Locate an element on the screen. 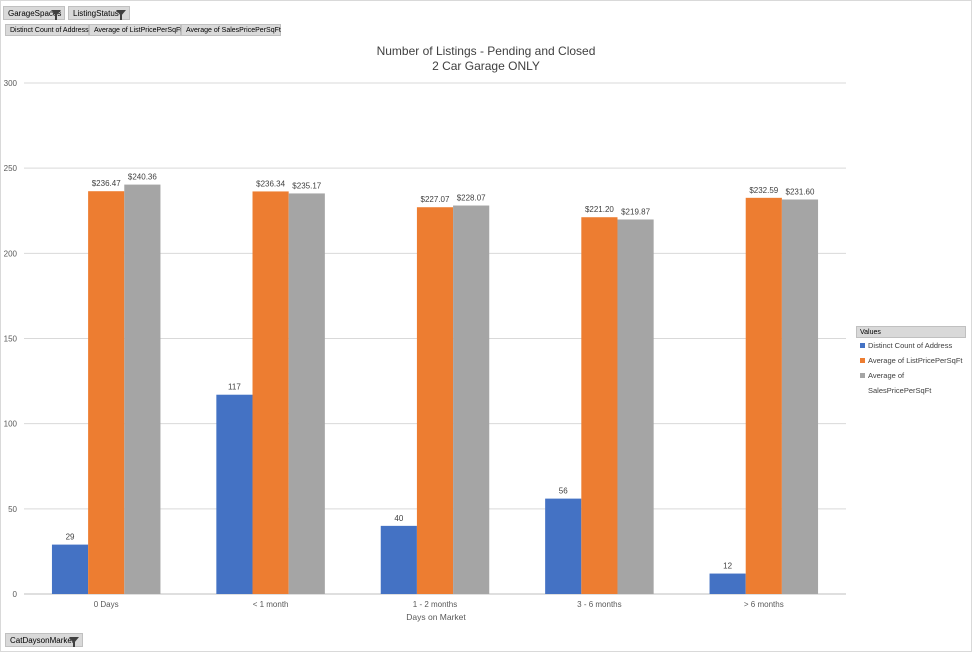 This screenshot has width=972, height=652. data-label: 29 is located at coordinates (70, 537).